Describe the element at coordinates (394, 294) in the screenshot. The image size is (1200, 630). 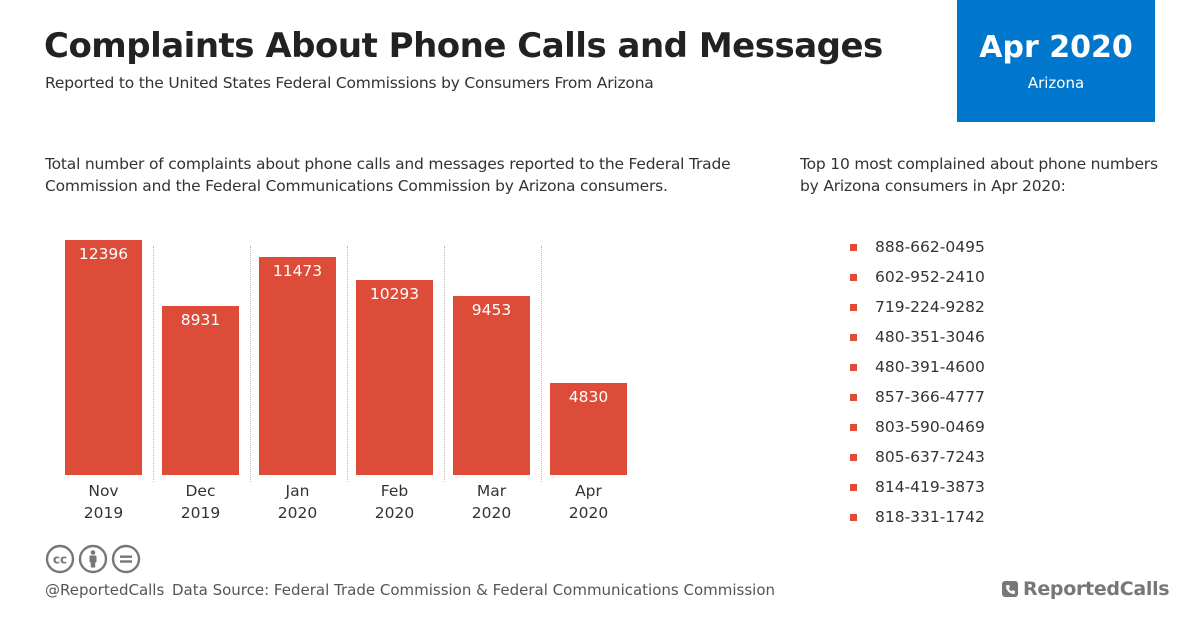
I see `bar-value: 10293` at that location.